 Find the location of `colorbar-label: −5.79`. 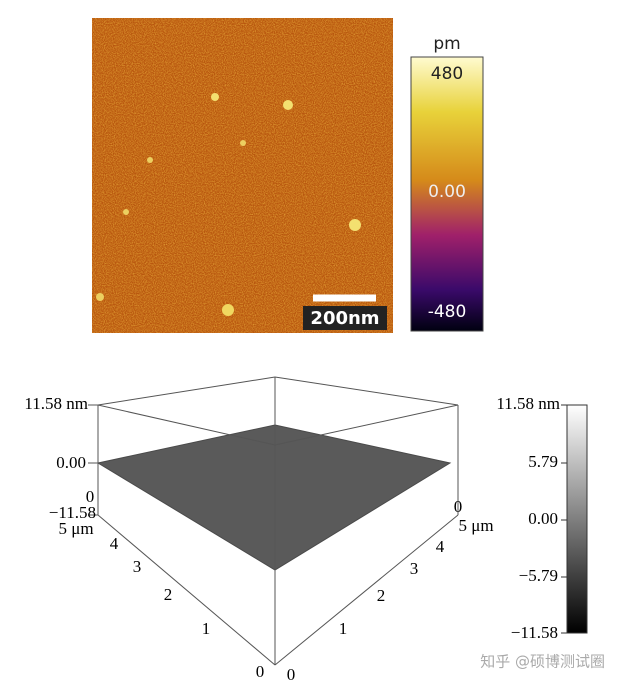

colorbar-label: −5.79 is located at coordinates (538, 575).